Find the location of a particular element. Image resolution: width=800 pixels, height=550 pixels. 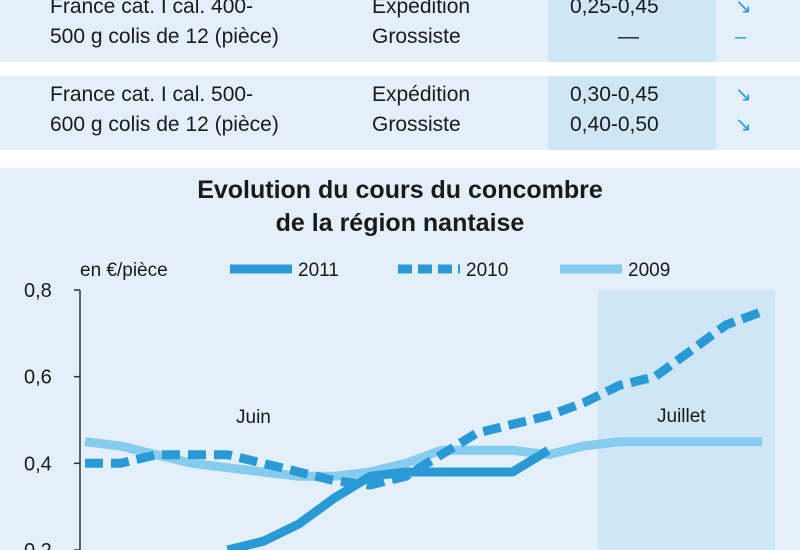

july-highlight-region is located at coordinates (686, 420).